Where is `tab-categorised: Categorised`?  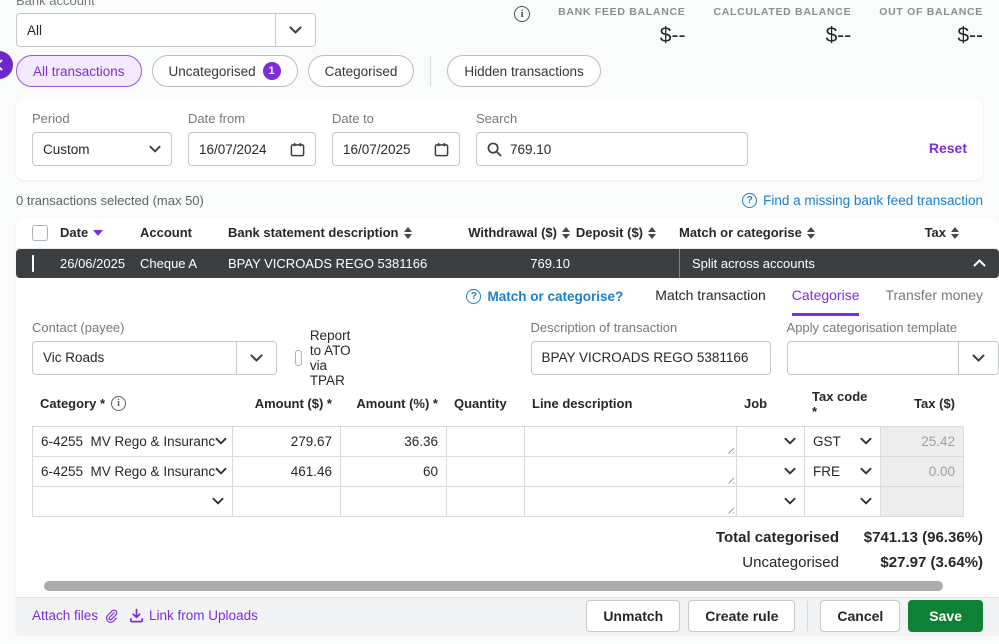
tab-categorised: Categorised is located at coordinates (361, 71).